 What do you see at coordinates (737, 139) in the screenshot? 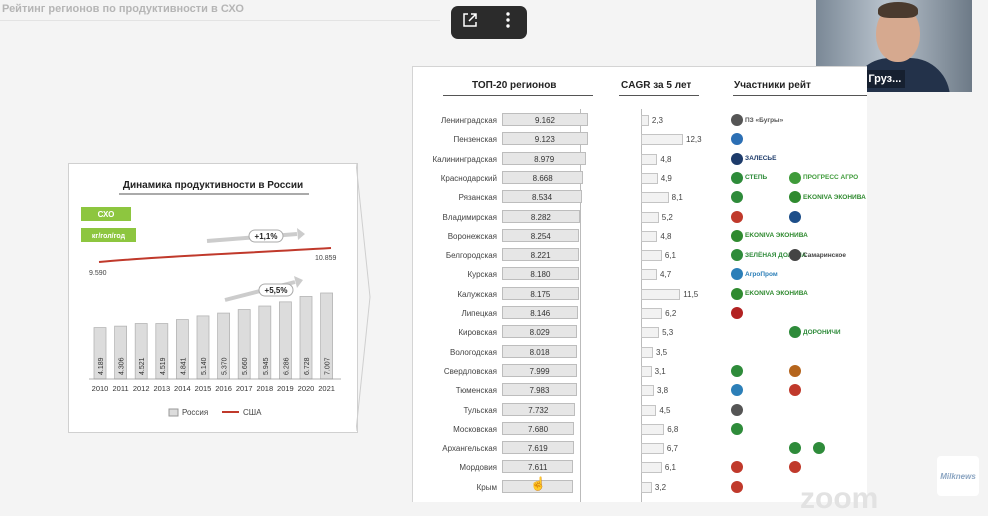
I see `penza-logo` at bounding box center [737, 139].